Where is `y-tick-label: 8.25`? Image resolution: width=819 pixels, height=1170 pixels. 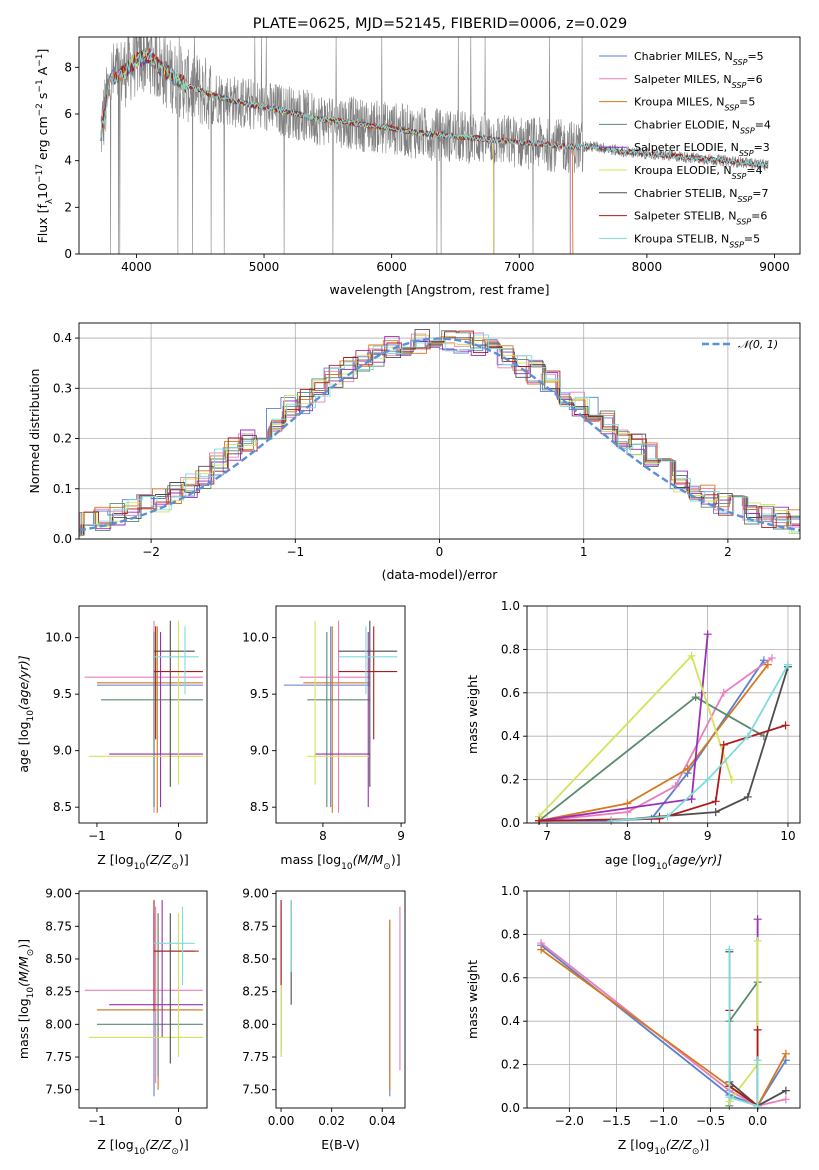
y-tick-label: 8.25 is located at coordinates (255, 992).